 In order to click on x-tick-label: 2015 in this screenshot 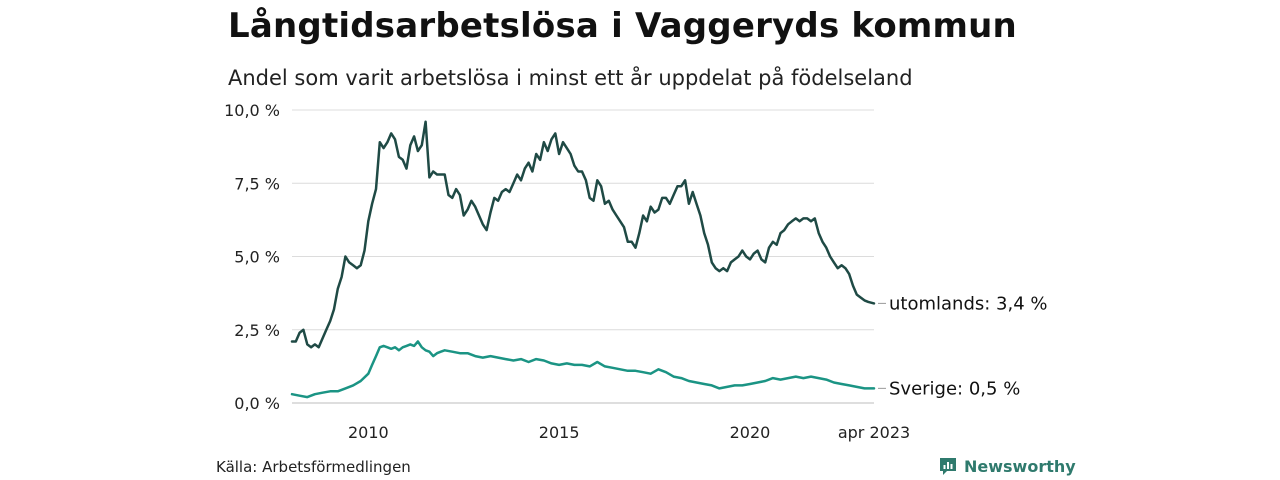, I will do `click(559, 432)`.